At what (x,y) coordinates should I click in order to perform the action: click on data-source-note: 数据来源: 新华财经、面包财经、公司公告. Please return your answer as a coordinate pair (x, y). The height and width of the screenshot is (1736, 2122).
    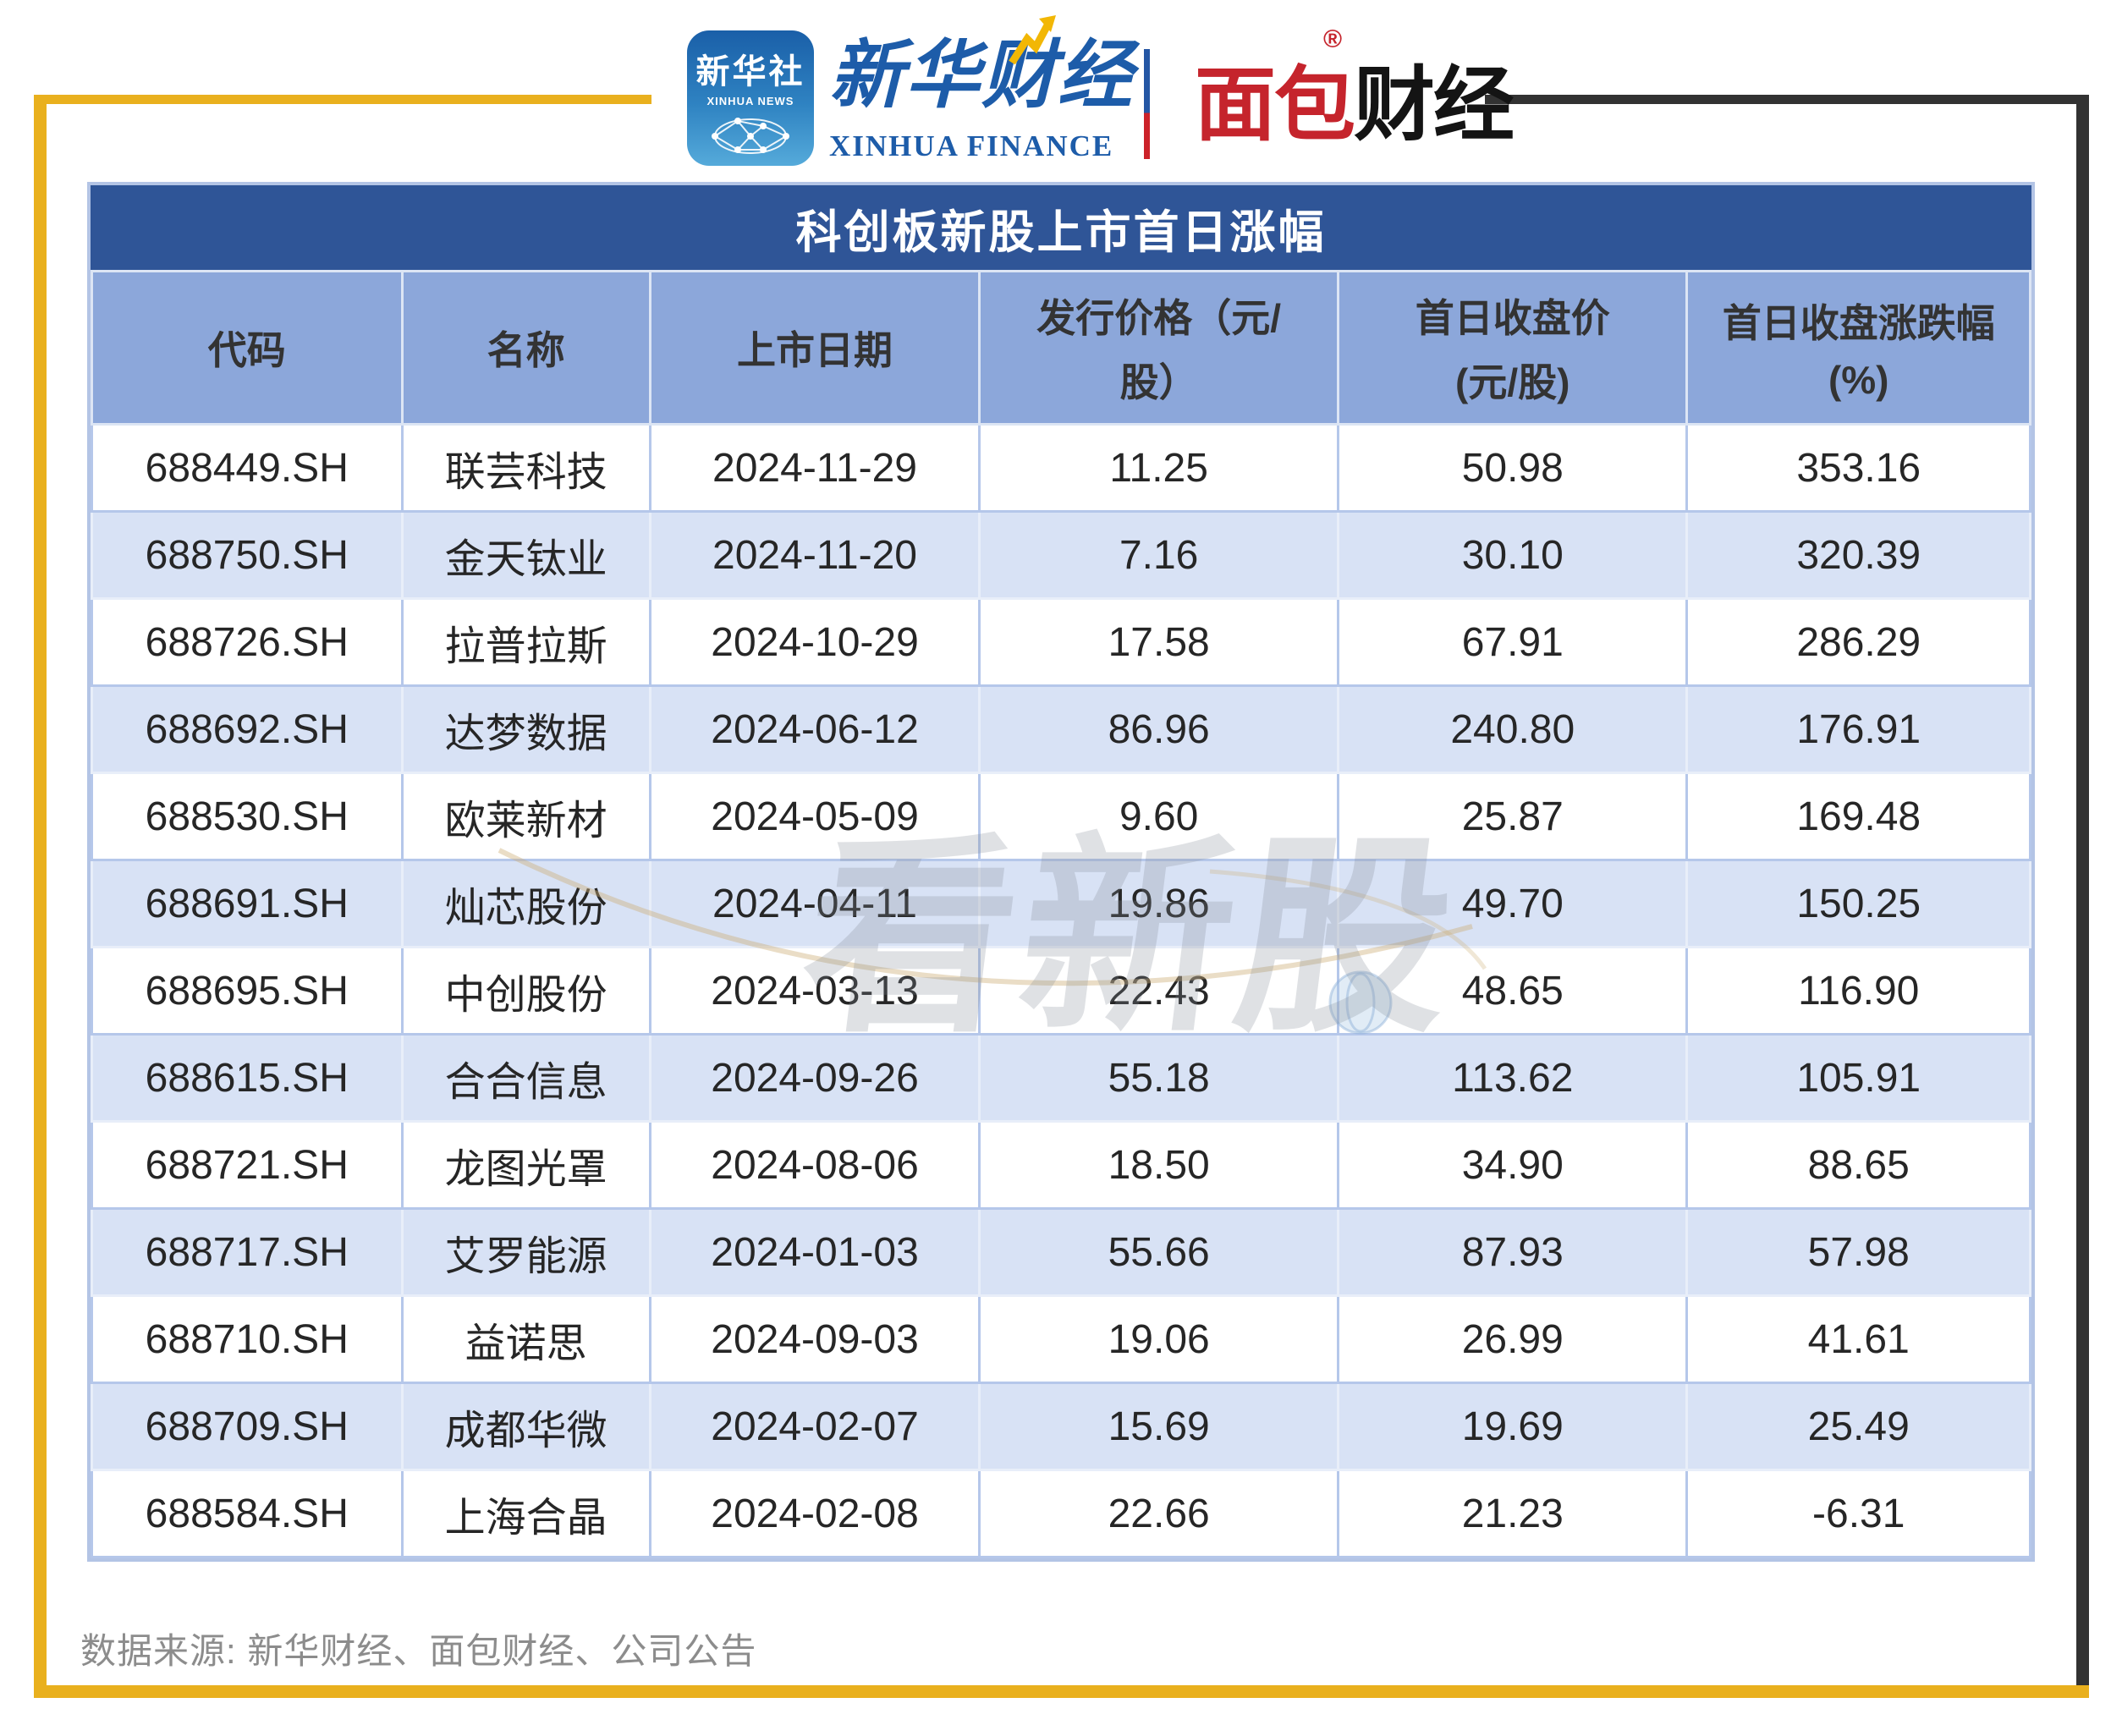
    Looking at the image, I should click on (418, 1651).